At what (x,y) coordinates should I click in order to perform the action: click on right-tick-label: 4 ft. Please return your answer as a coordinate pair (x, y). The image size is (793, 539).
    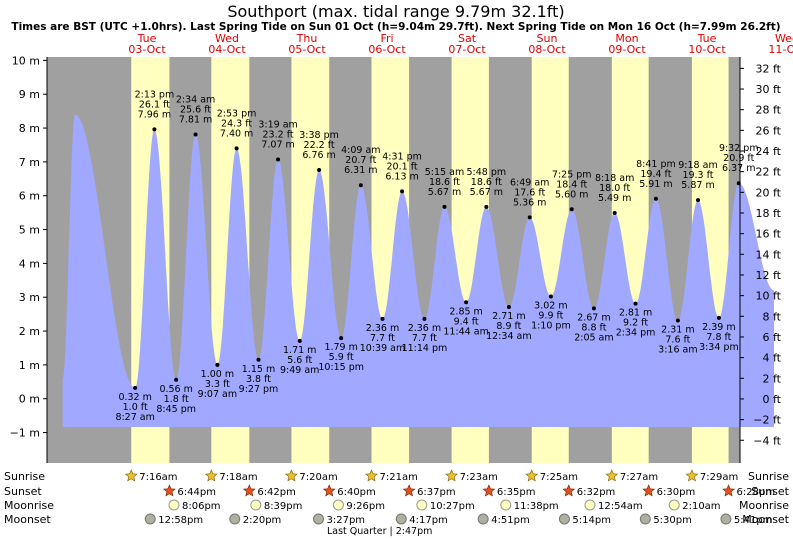
    Looking at the image, I should click on (772, 358).